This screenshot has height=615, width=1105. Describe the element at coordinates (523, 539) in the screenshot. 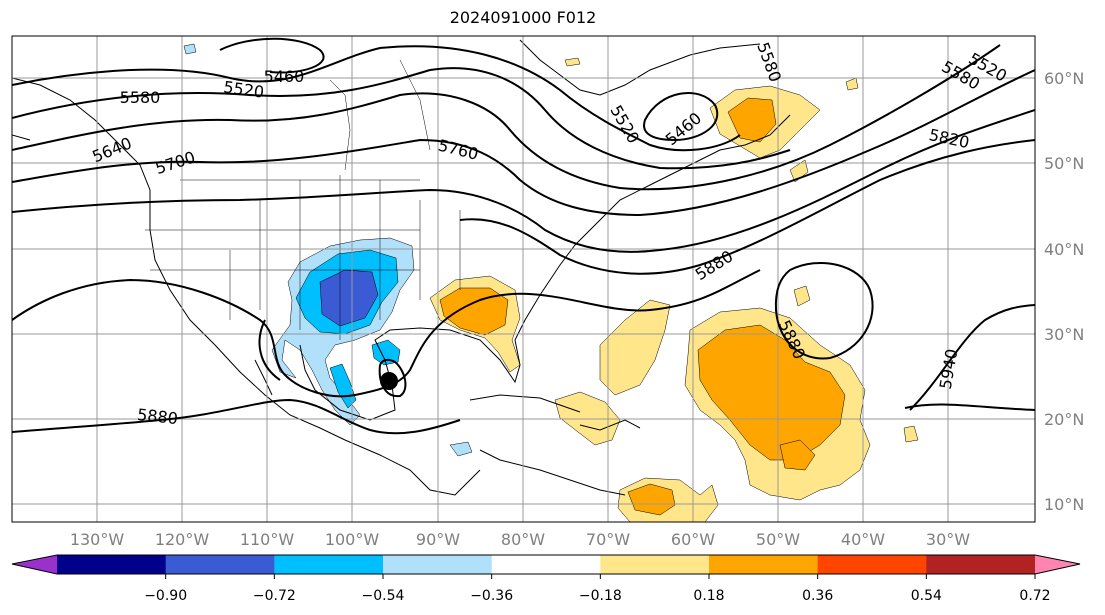

I see `lon-label: 80°W` at that location.